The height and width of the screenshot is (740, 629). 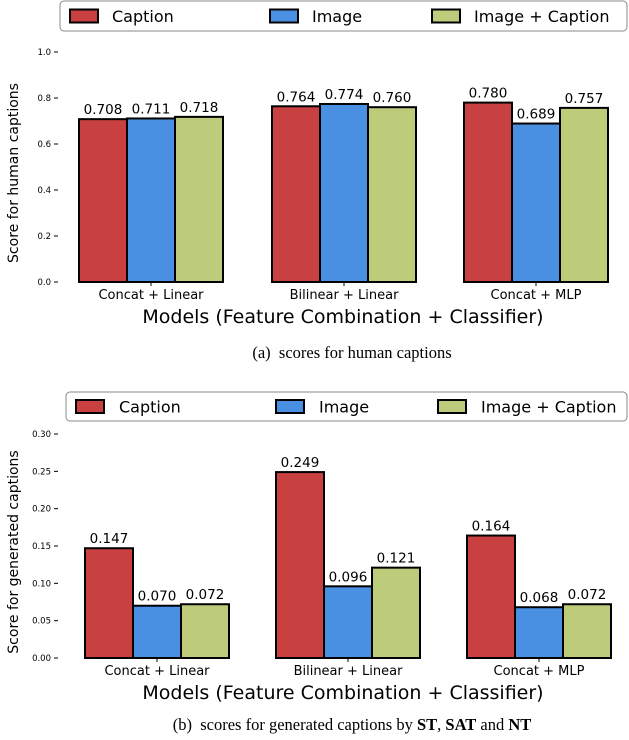 I want to click on caption-part-sep: ,, so click(x=439, y=724).